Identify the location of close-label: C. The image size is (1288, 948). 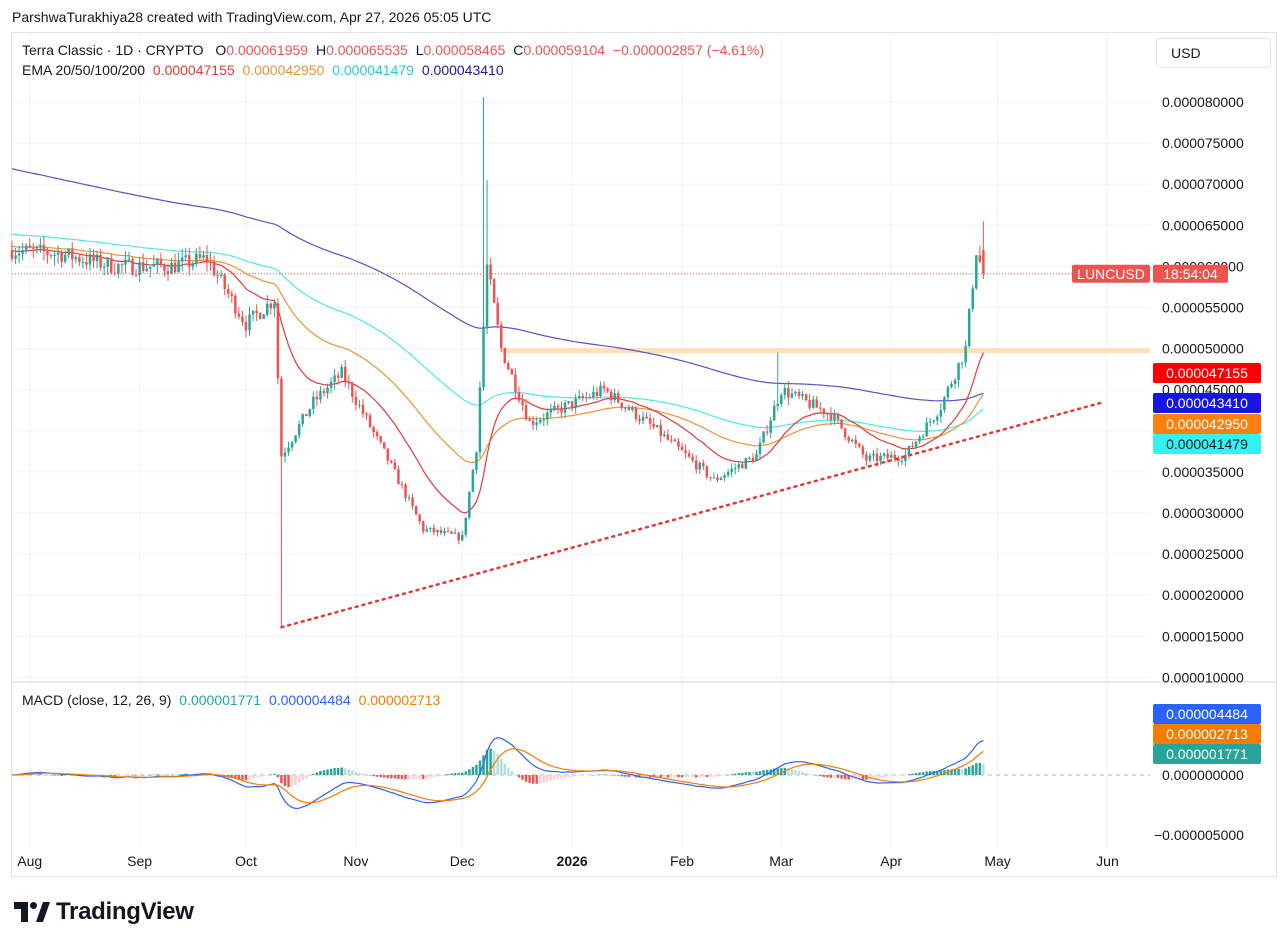
(518, 50).